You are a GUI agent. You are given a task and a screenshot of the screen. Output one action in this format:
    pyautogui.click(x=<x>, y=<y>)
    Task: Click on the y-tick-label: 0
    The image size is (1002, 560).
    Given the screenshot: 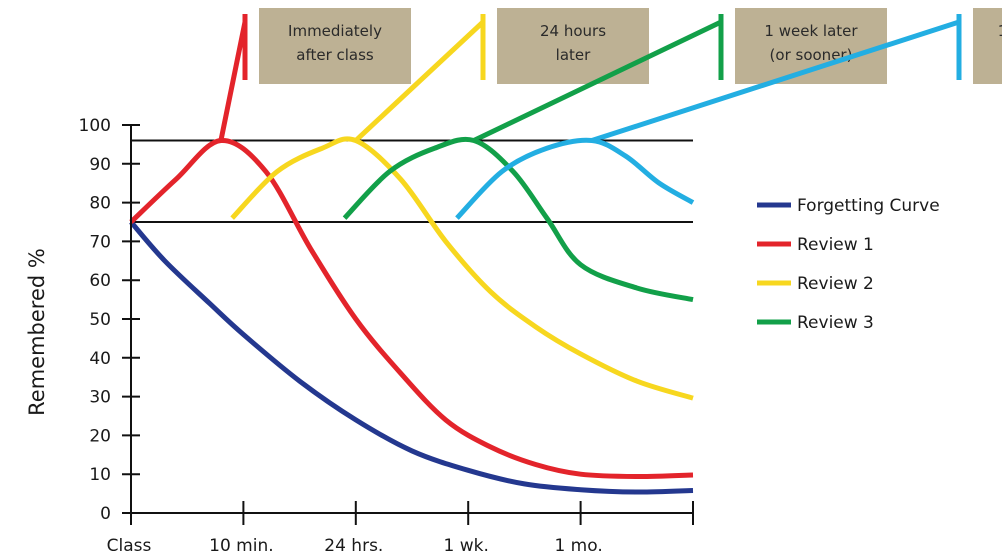 What is the action you would take?
    pyautogui.click(x=105, y=514)
    